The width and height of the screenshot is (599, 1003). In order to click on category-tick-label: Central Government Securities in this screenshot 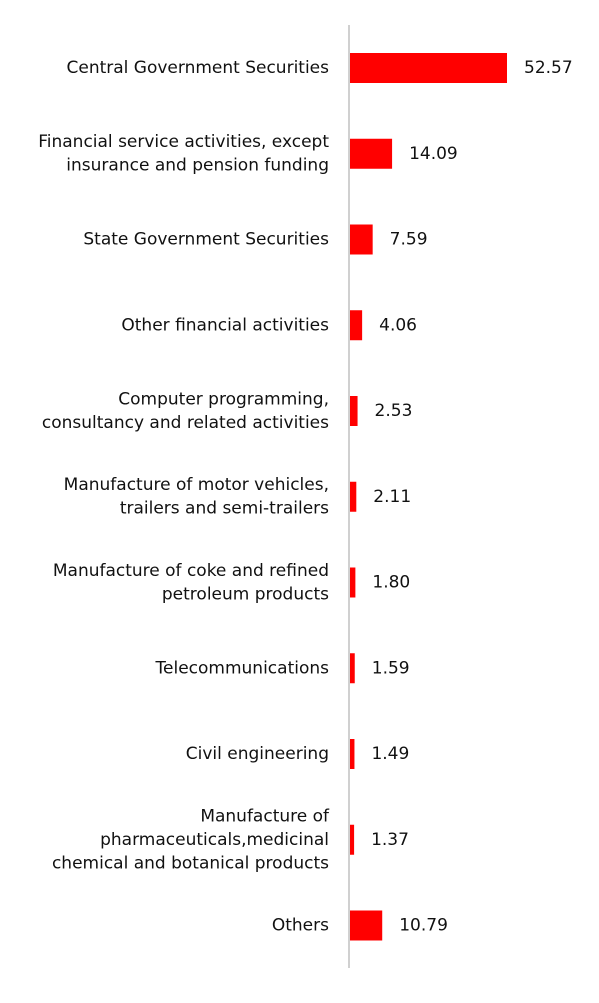, I will do `click(197, 68)`.